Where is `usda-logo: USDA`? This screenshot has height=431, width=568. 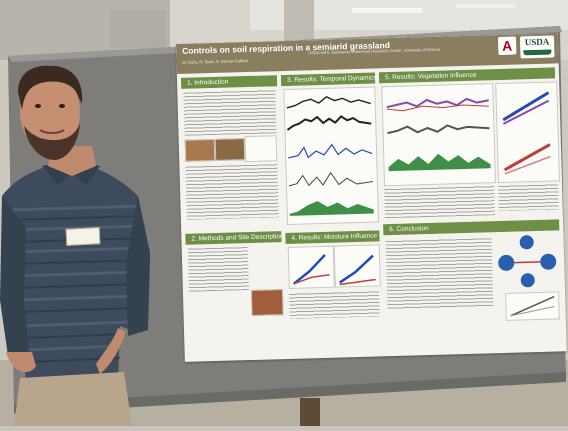 usda-logo: USDA is located at coordinates (537, 47).